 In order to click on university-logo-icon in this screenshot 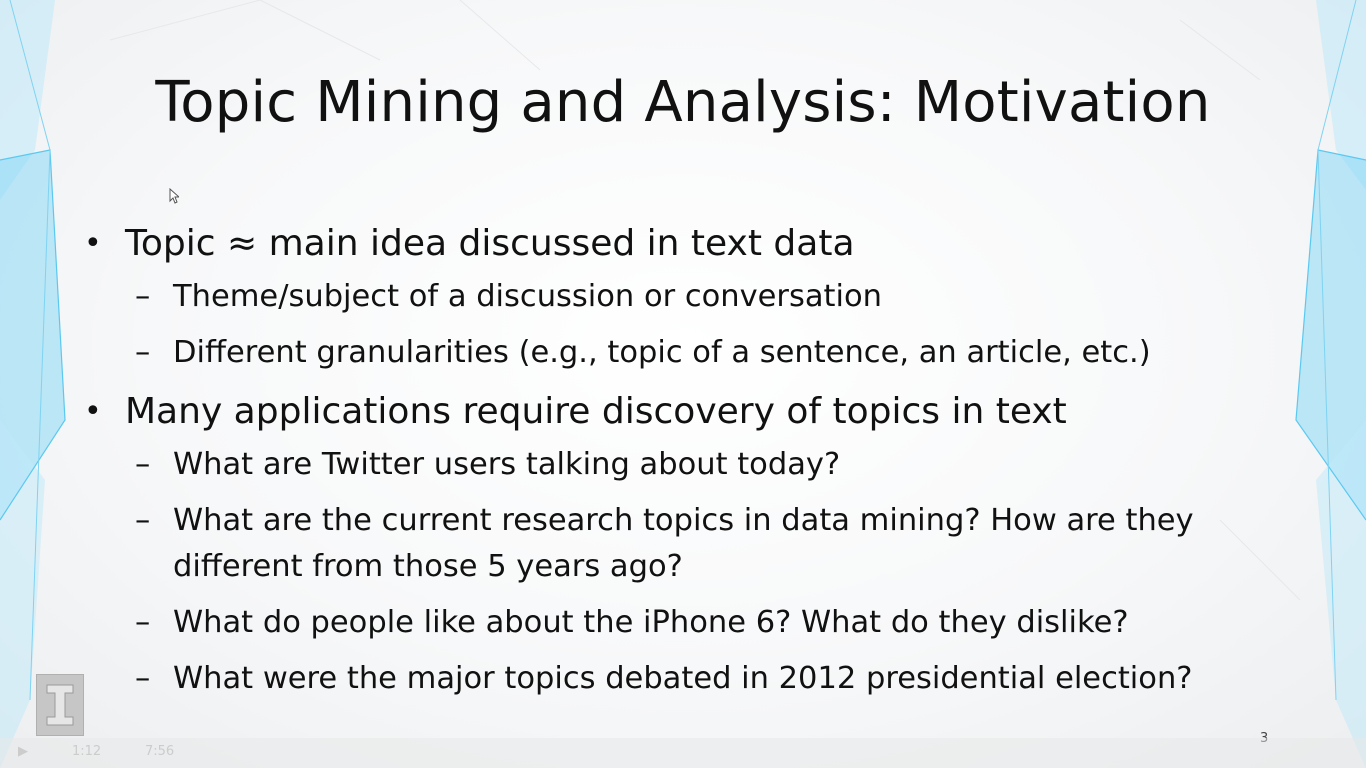, I will do `click(60, 705)`.